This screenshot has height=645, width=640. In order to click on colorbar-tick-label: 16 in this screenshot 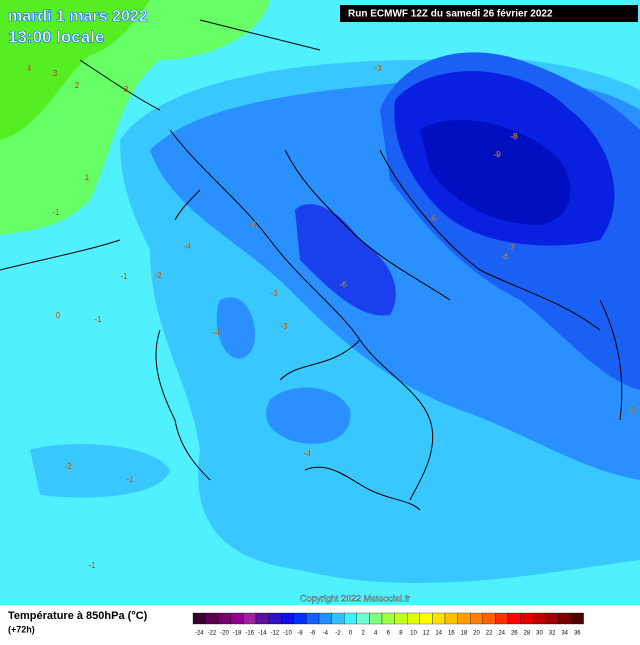, I will do `click(451, 634)`.